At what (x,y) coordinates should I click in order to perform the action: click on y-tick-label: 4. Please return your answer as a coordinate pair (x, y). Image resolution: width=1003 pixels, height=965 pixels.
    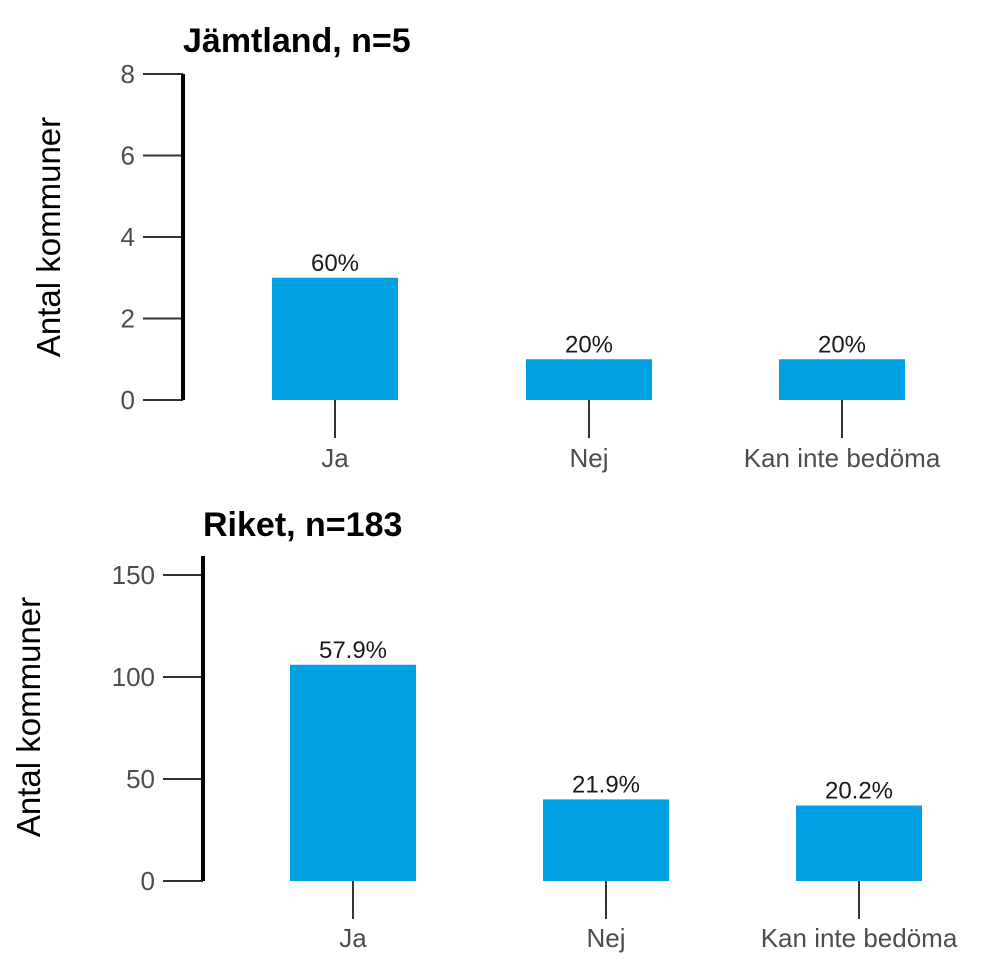
    Looking at the image, I should click on (128, 237).